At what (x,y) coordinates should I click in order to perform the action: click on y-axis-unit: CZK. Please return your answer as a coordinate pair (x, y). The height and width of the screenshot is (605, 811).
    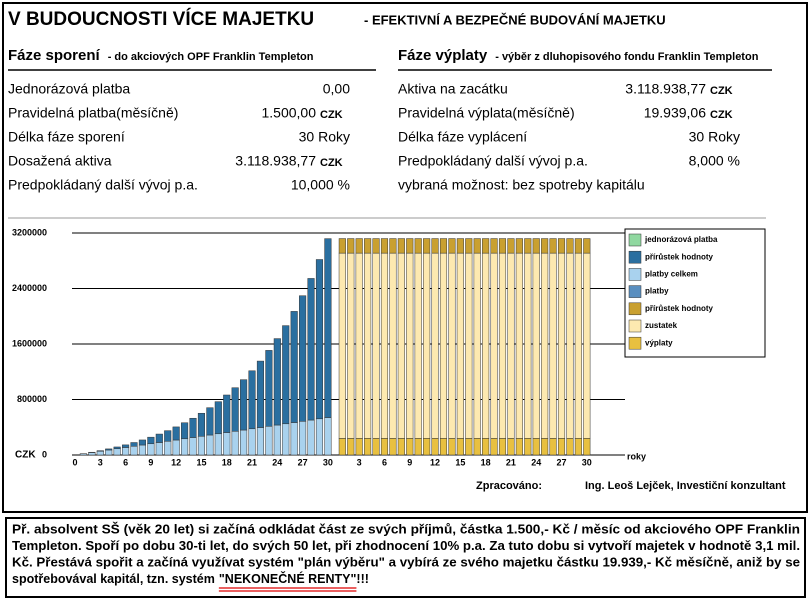
    Looking at the image, I should click on (25, 455).